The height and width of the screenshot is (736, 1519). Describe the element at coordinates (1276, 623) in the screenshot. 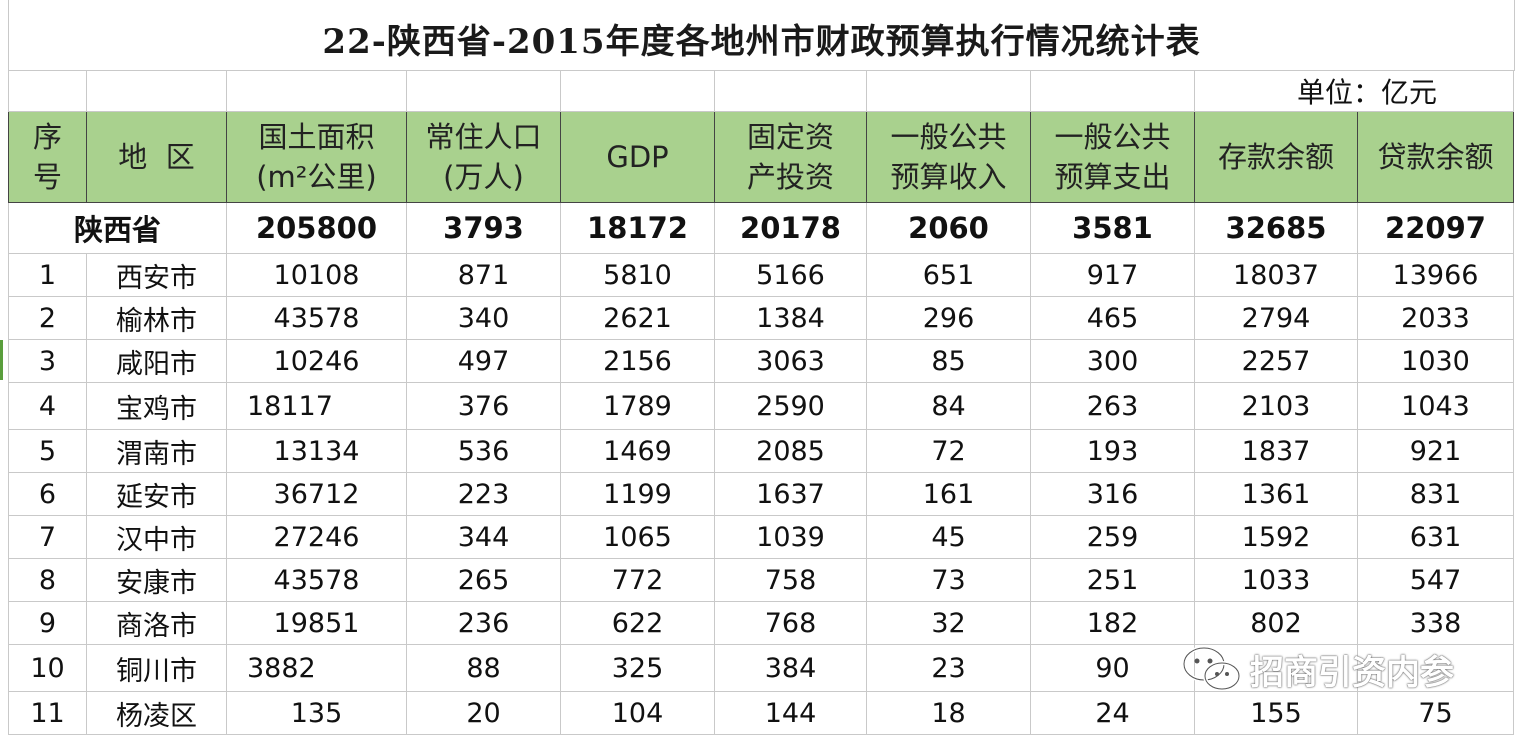

I see `cell-deposits: 802` at that location.